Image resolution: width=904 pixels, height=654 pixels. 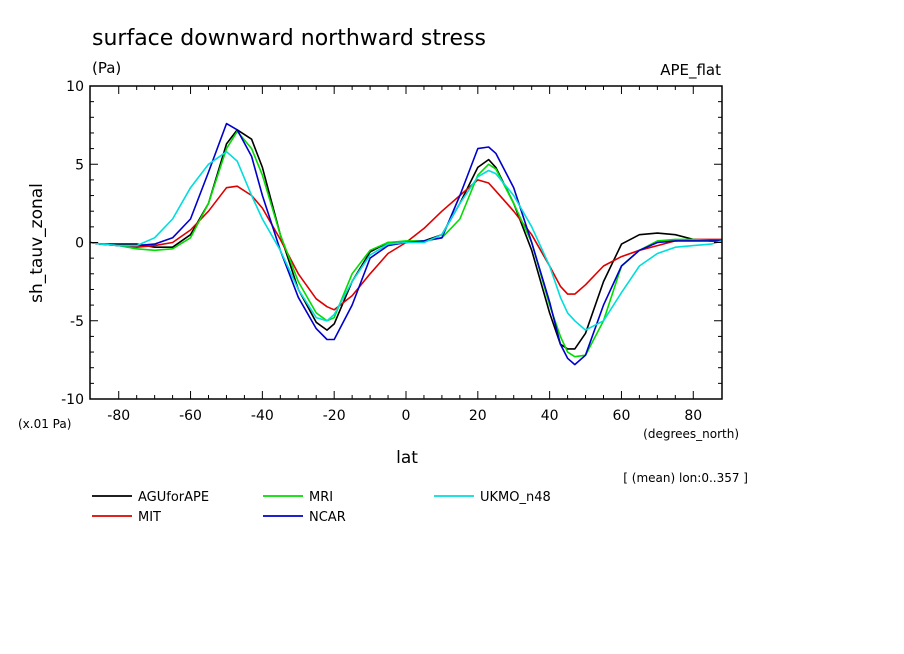 What do you see at coordinates (321, 507) in the screenshot?
I see `legend: AGUforAPE MIT MRI NCAR UKMO_n48` at bounding box center [321, 507].